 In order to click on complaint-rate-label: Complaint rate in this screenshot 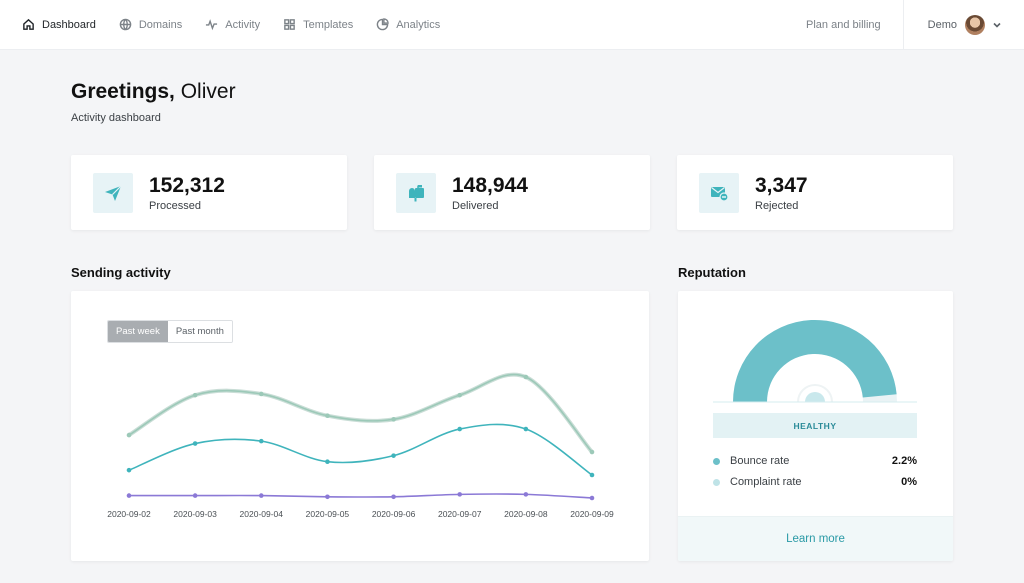, I will do `click(766, 482)`.